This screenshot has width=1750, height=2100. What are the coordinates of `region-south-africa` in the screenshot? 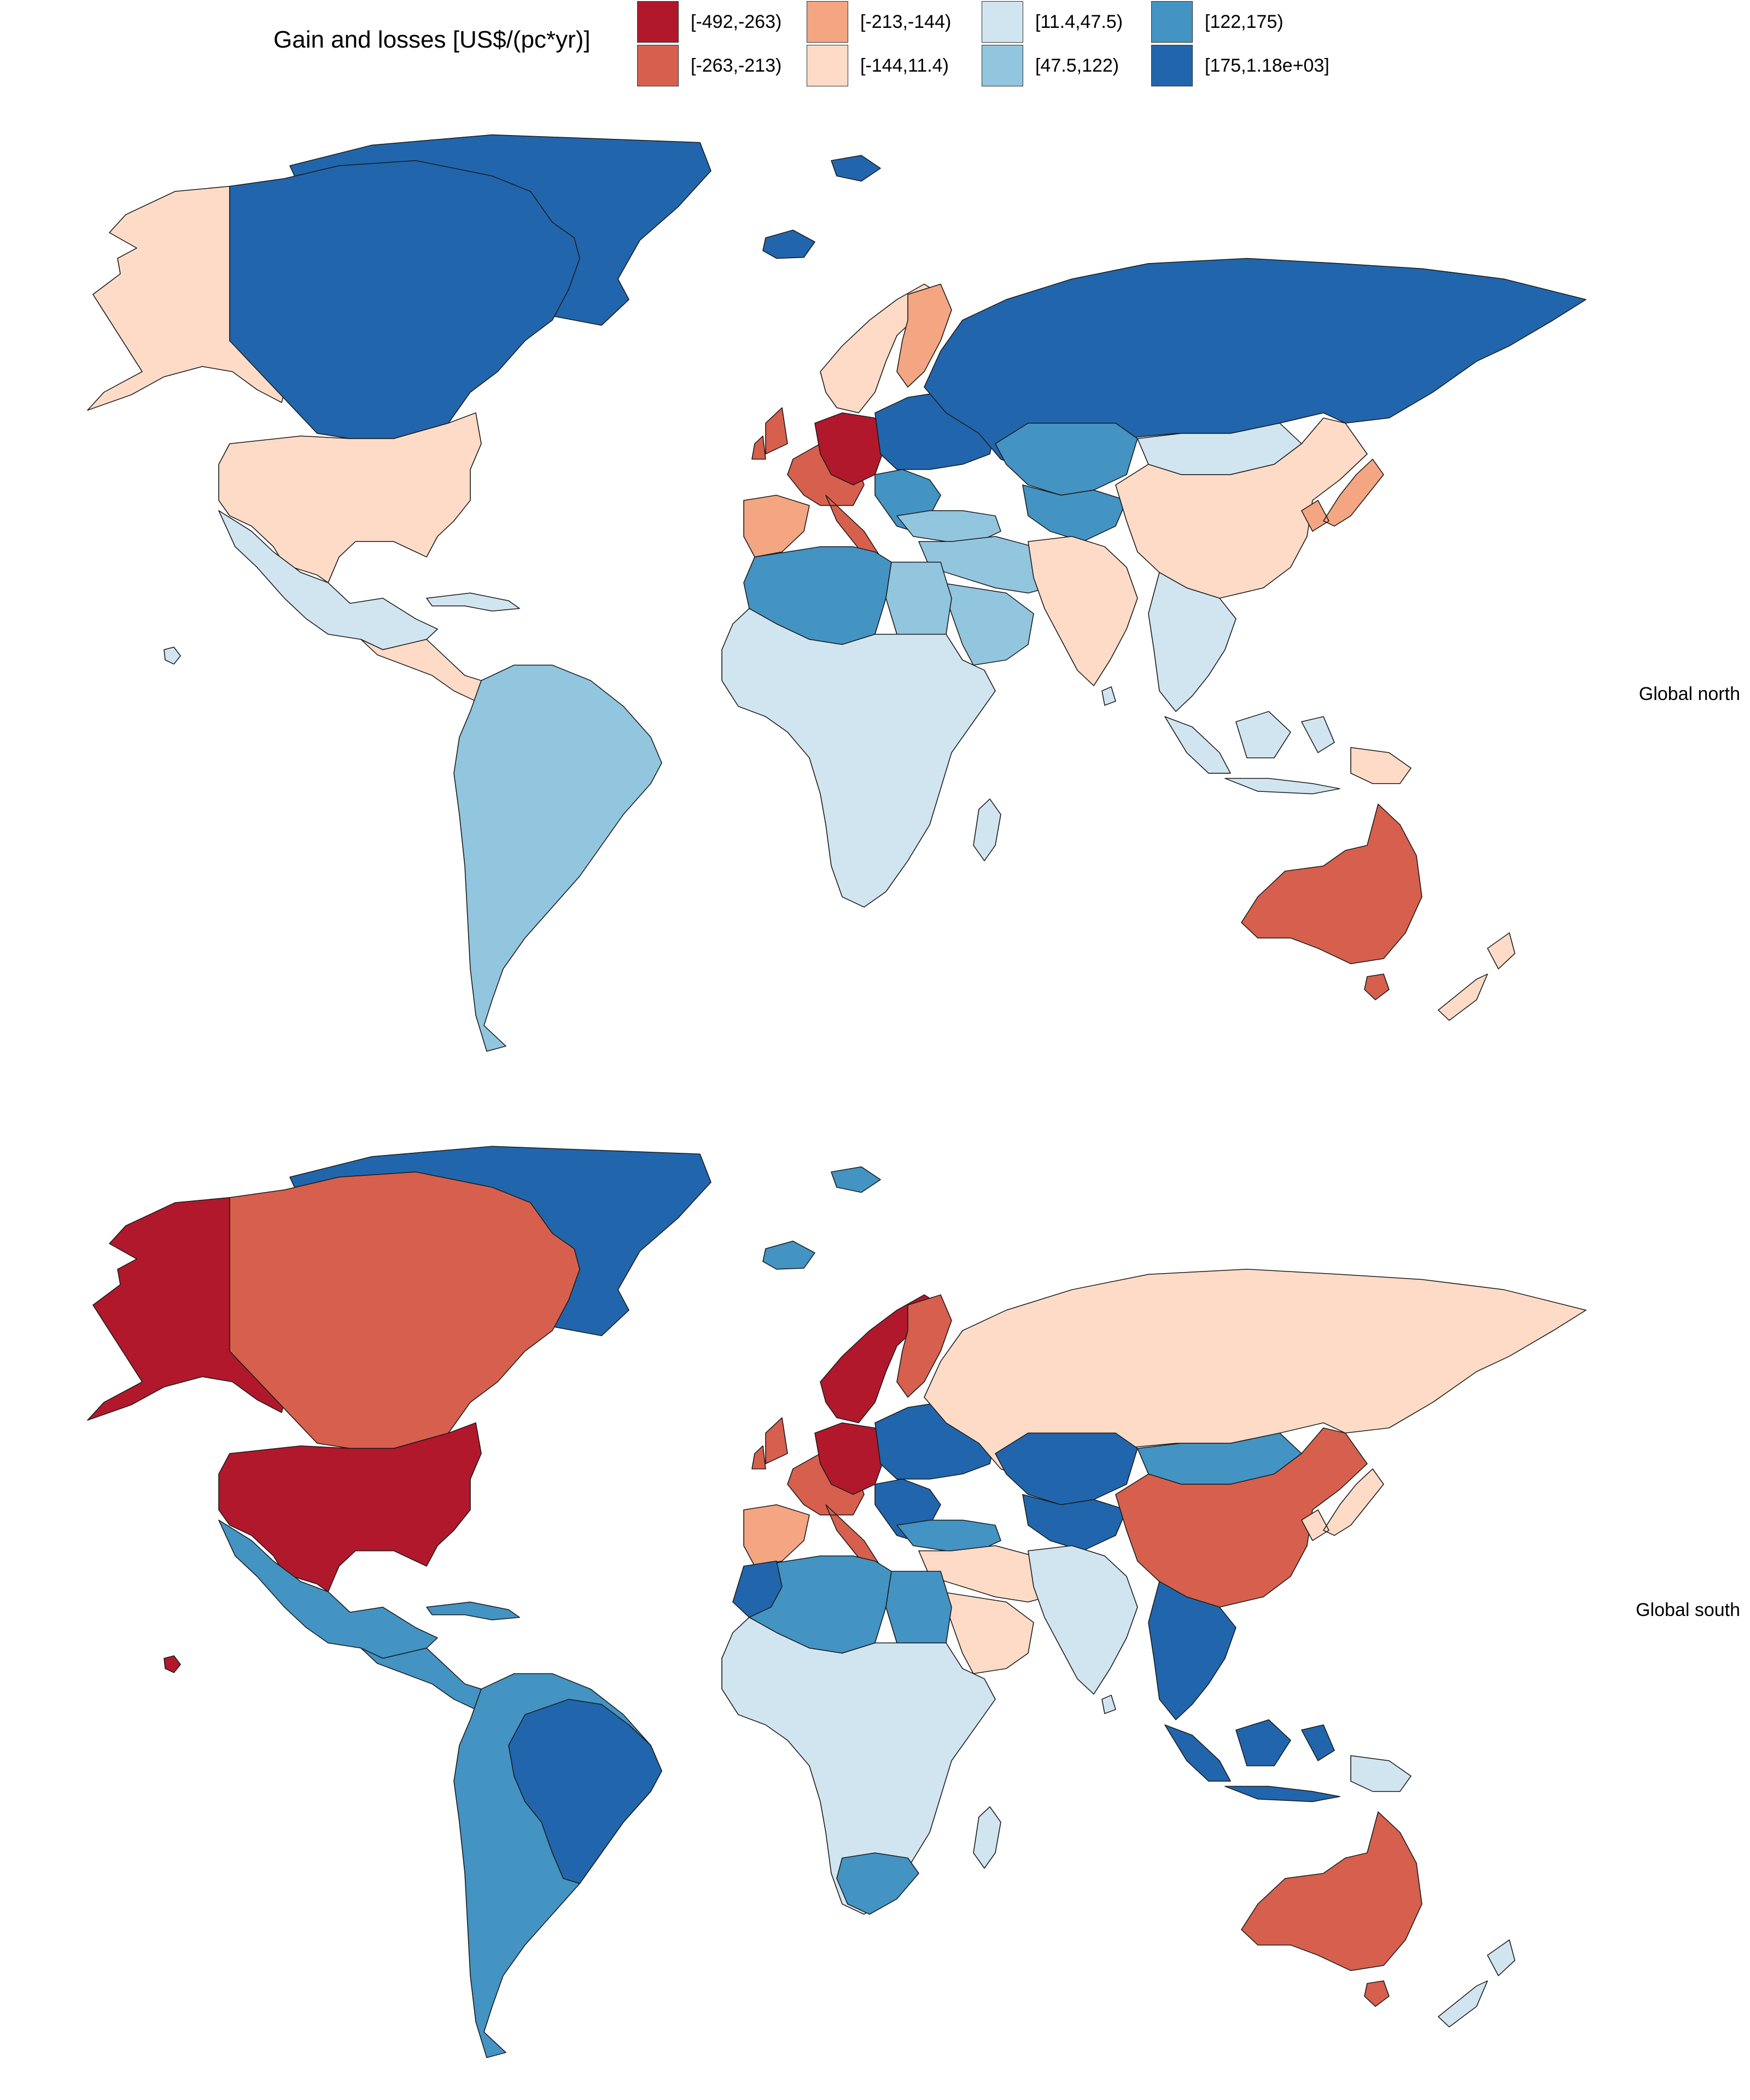 It's located at (877, 1883).